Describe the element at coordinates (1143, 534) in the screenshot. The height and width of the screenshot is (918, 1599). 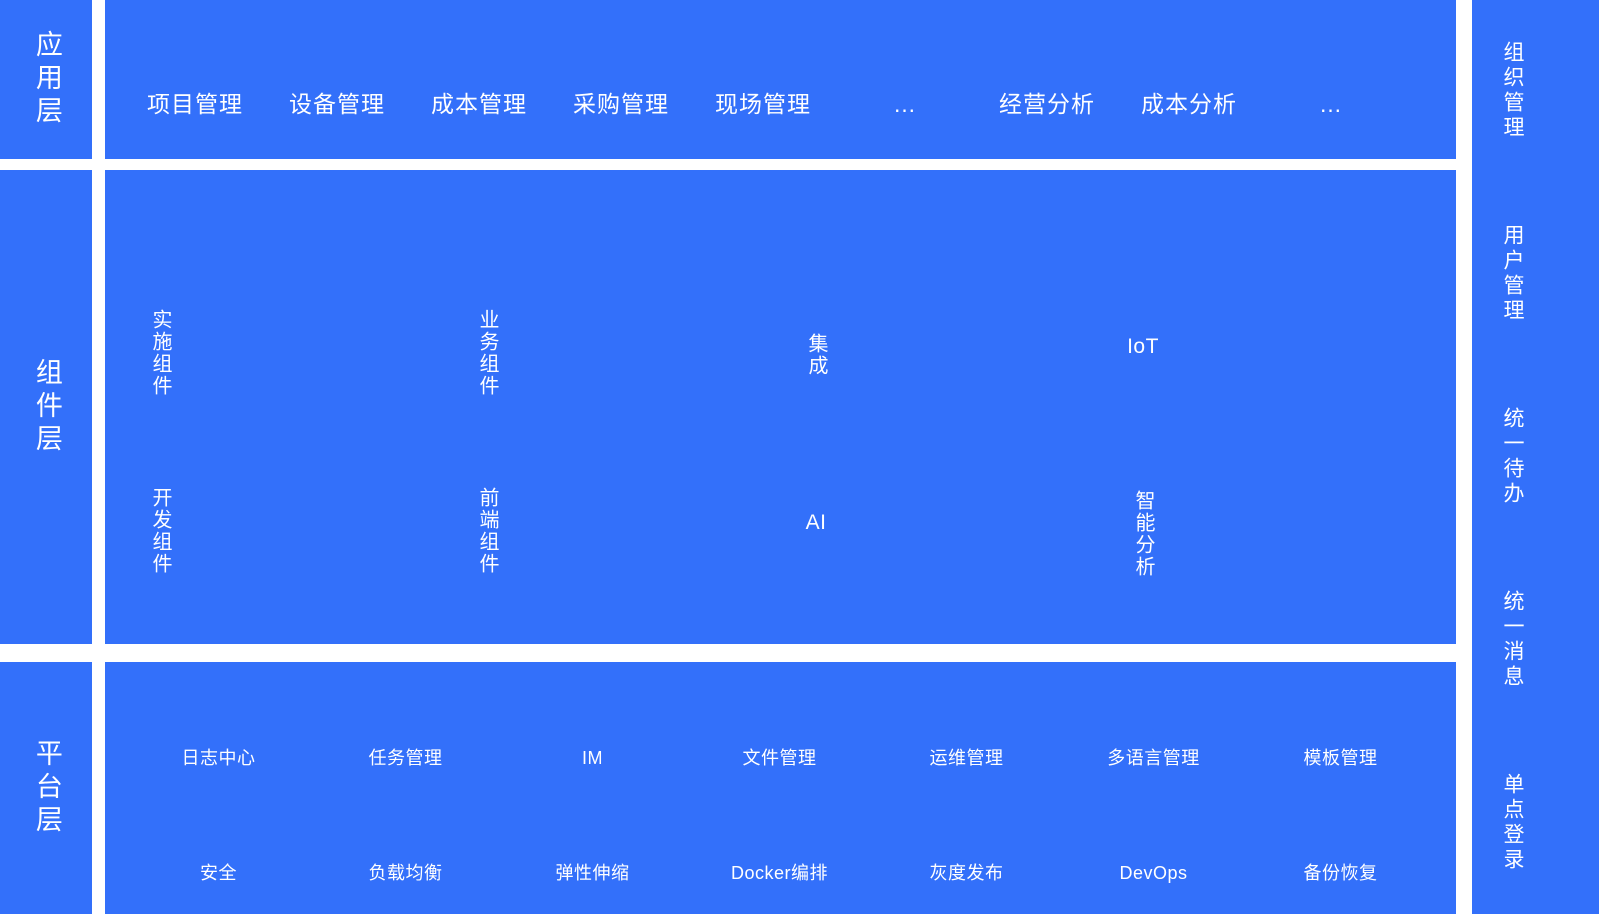
I see `component-module: 智能分析` at that location.